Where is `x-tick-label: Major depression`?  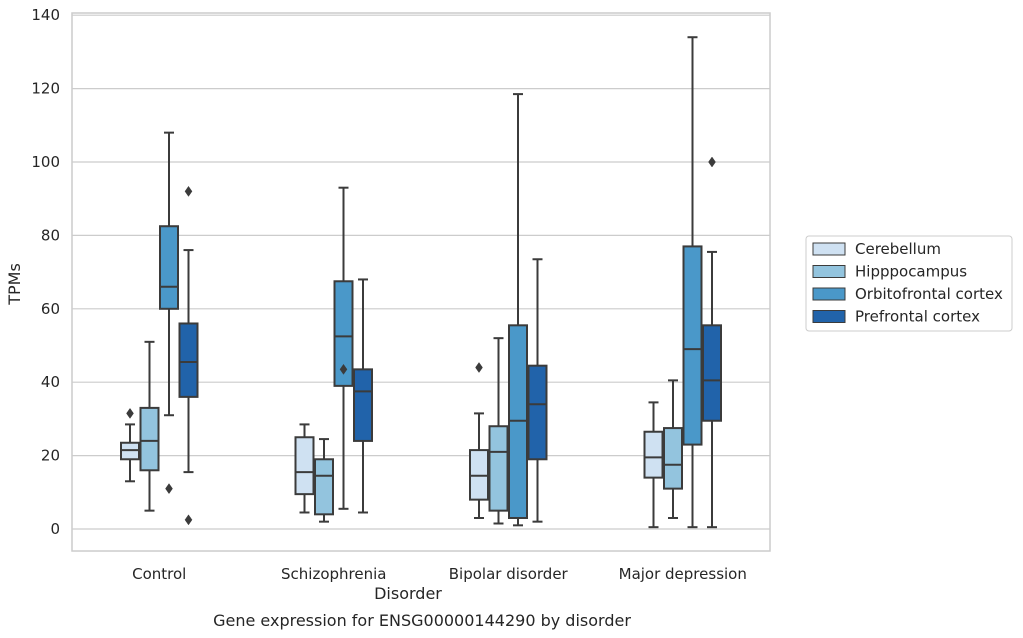 x-tick-label: Major depression is located at coordinates (683, 574).